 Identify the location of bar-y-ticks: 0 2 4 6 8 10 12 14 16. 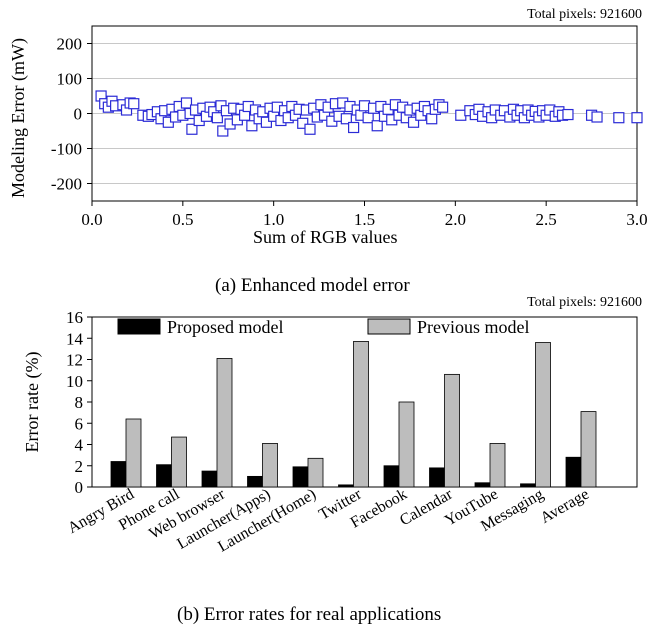
(79, 402).